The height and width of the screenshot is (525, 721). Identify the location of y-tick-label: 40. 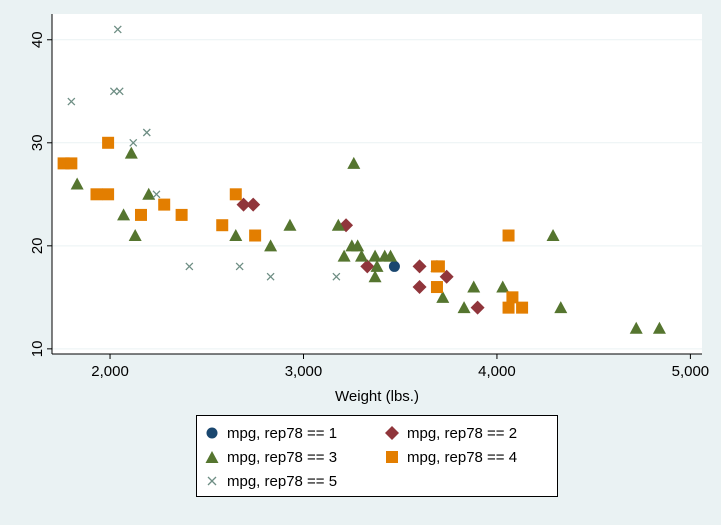
(37, 39).